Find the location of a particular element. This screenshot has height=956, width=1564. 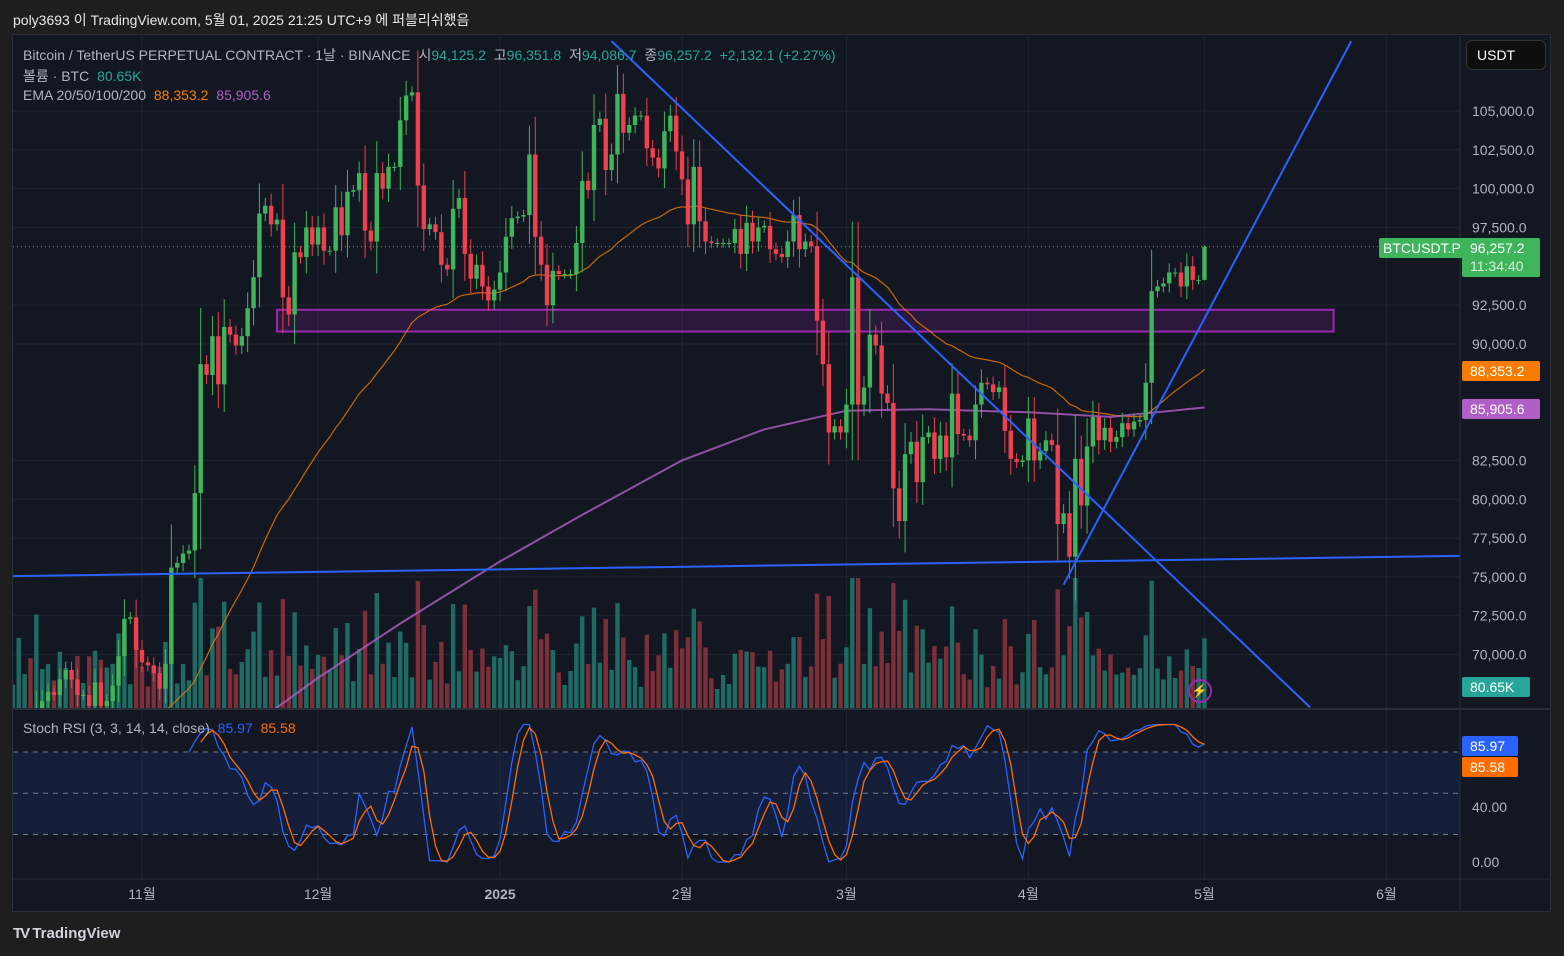

y-tick-label: 92,500.0 is located at coordinates (1499, 305).